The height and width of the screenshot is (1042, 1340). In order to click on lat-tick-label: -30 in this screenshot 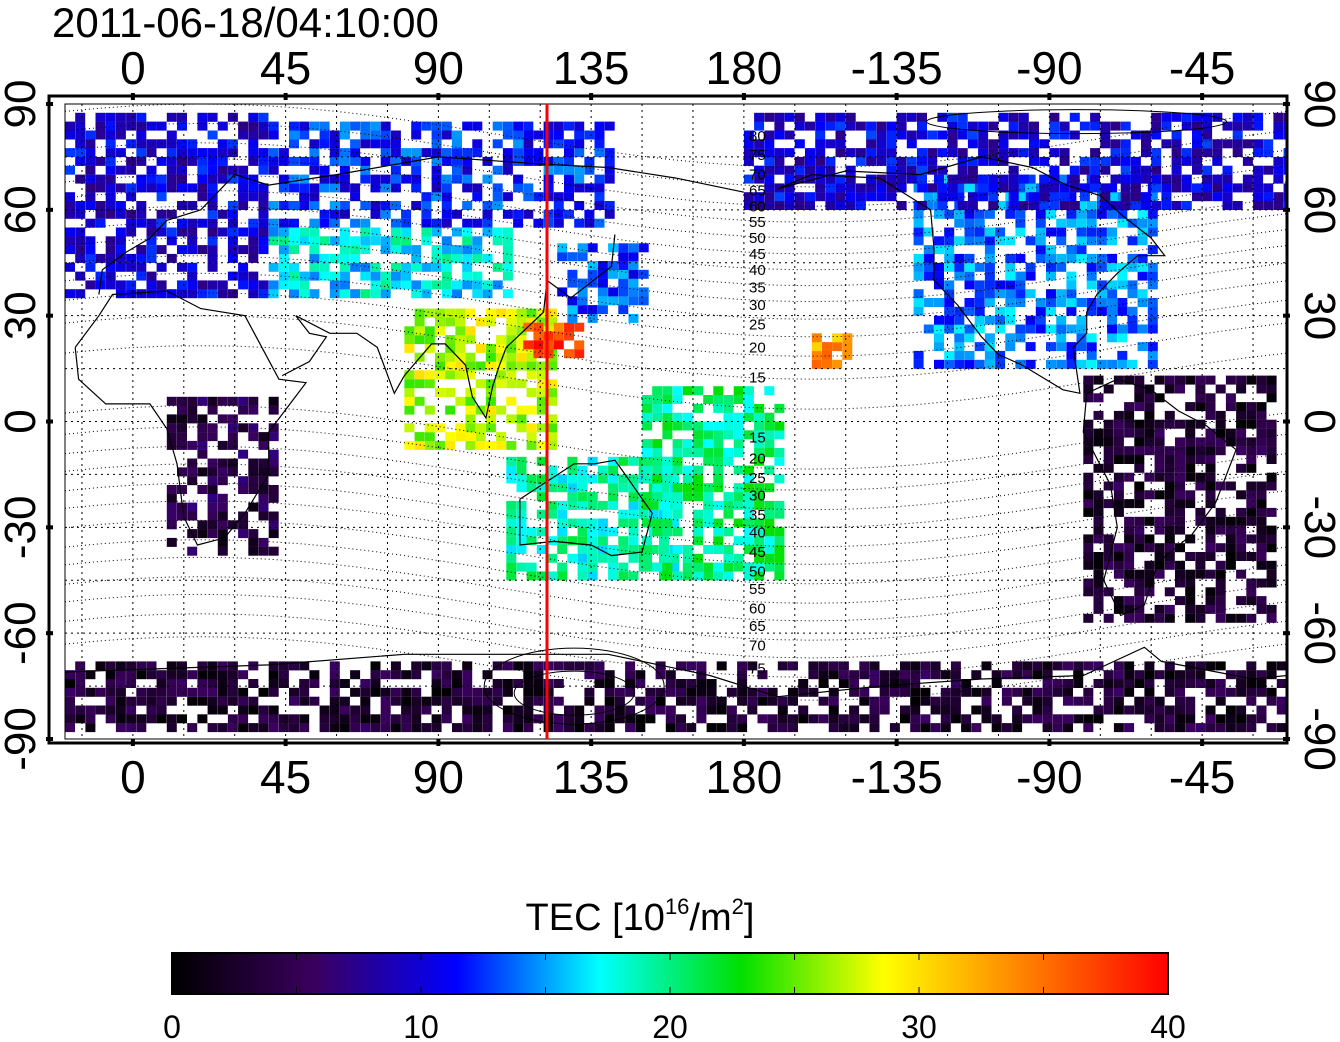, I will do `click(22, 528)`.